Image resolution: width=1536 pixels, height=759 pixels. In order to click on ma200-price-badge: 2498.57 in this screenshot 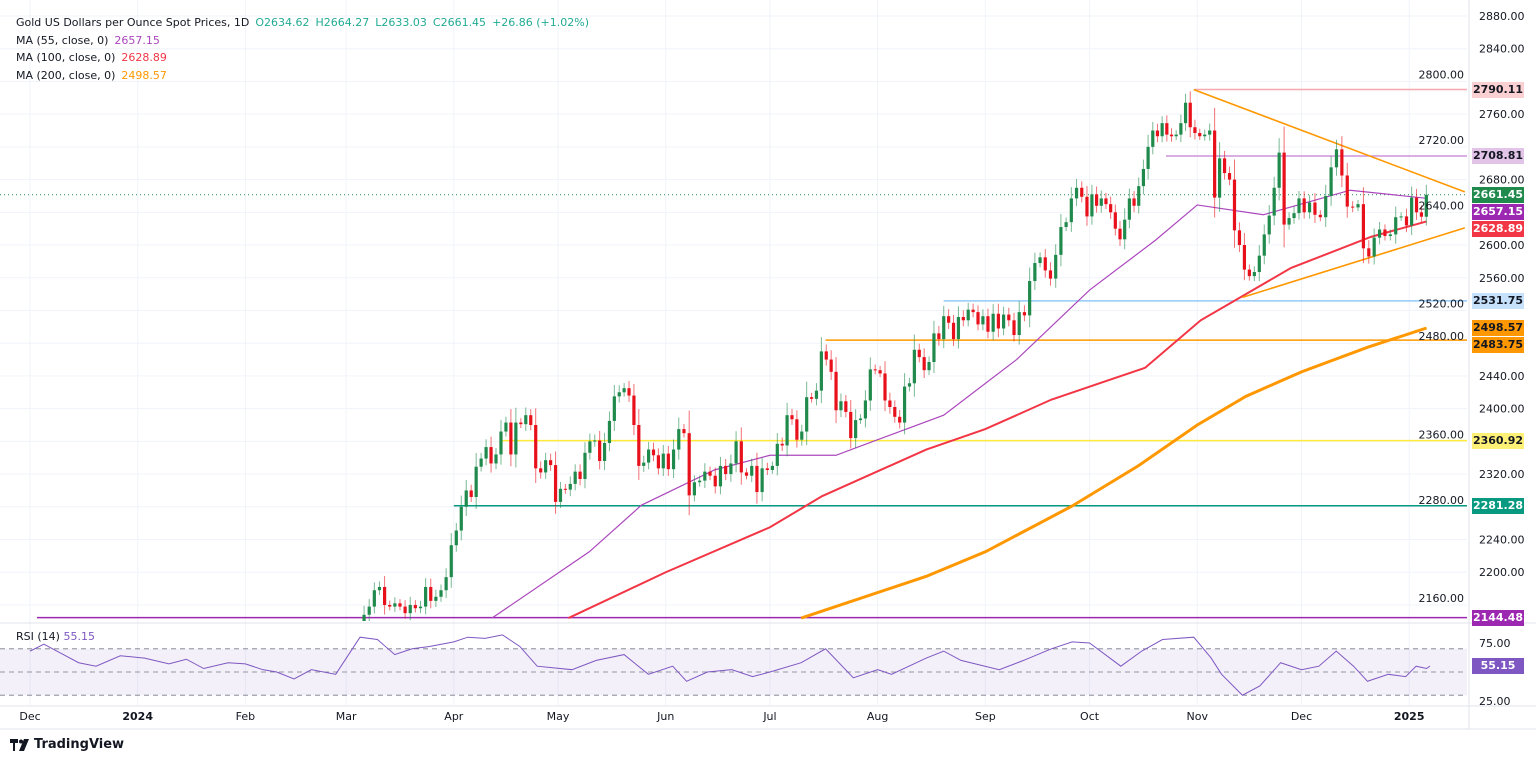, I will do `click(1498, 328)`.